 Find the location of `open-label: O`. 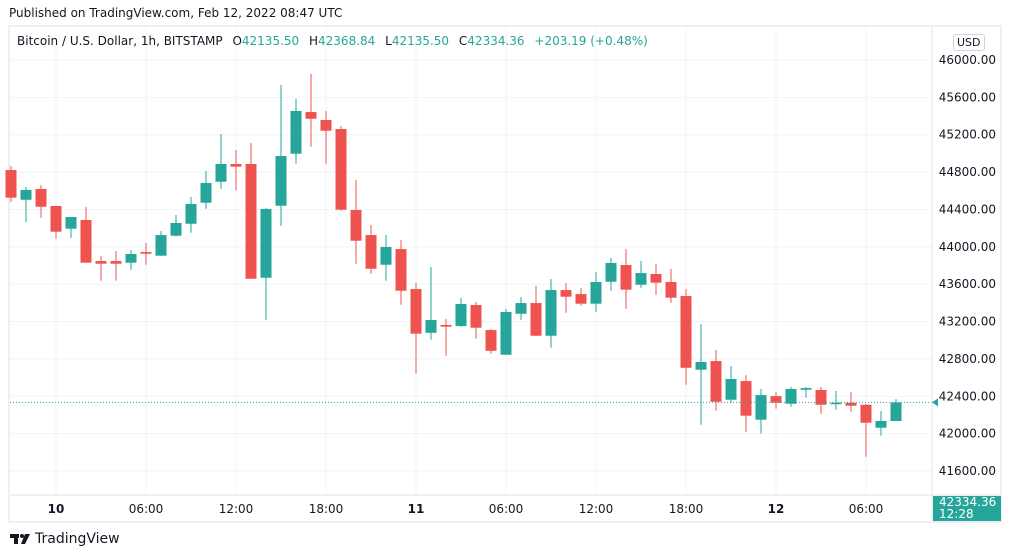

open-label: O is located at coordinates (237, 41).